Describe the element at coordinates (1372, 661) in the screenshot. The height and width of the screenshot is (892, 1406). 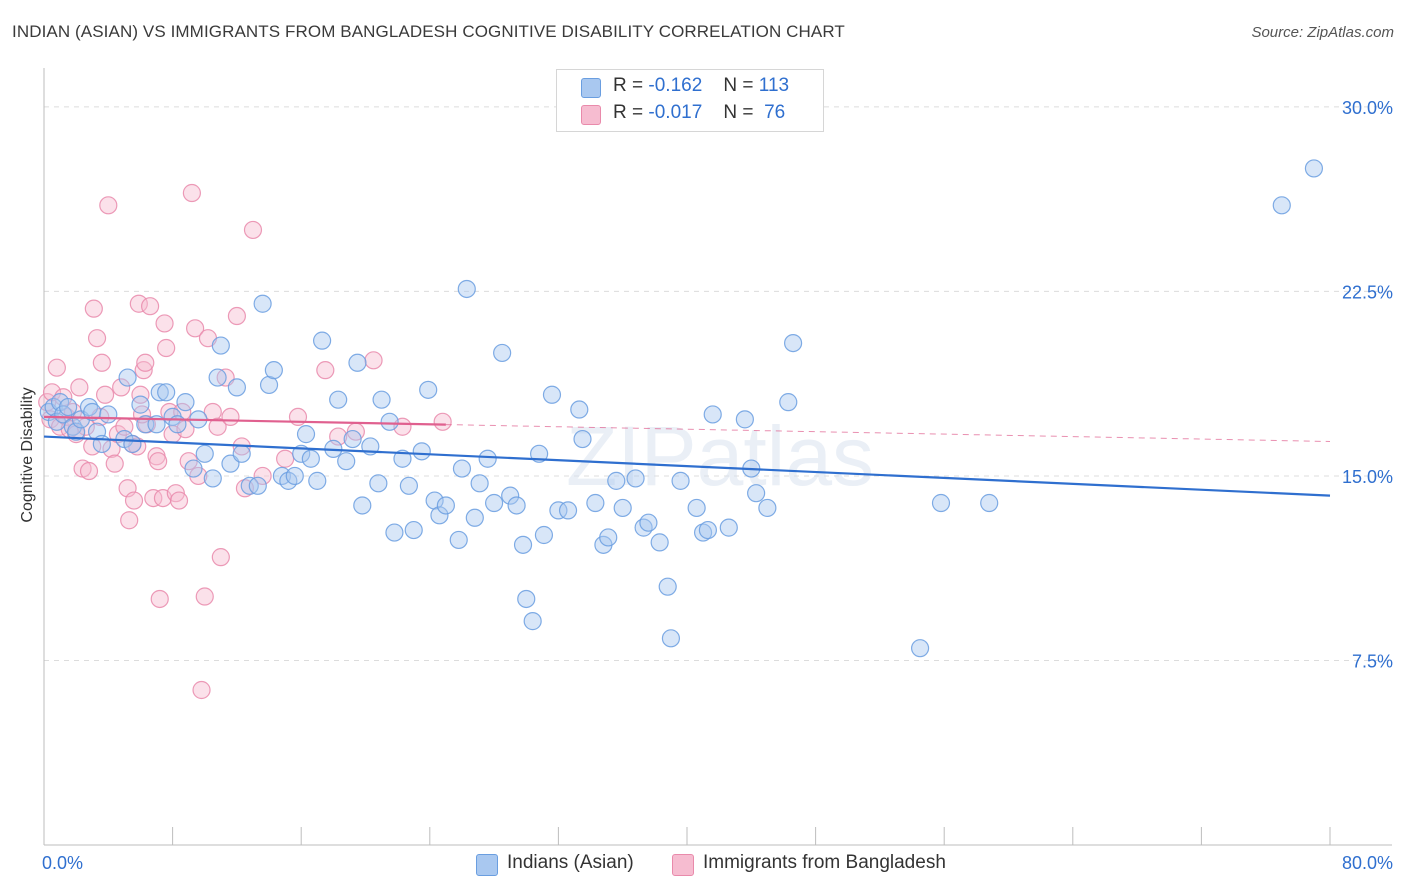
I see `y-tick-label: 7.5%` at that location.